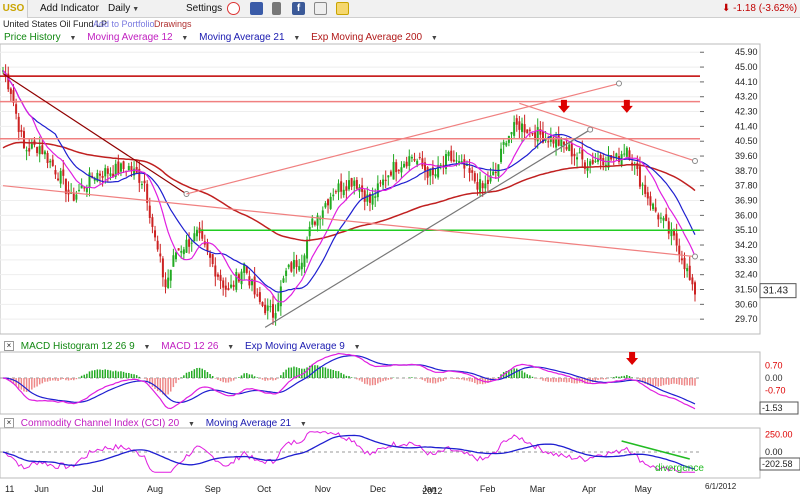  Describe the element at coordinates (298, 8) in the screenshot. I see `facebook-icon: f` at that location.